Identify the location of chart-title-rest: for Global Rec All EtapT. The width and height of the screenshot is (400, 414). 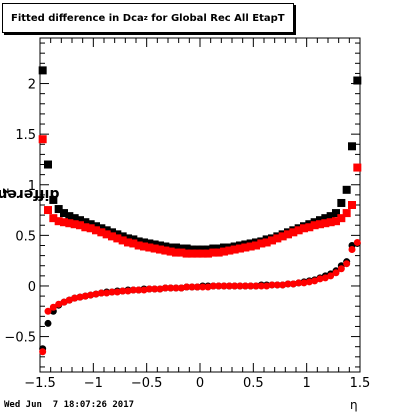
(216, 18).